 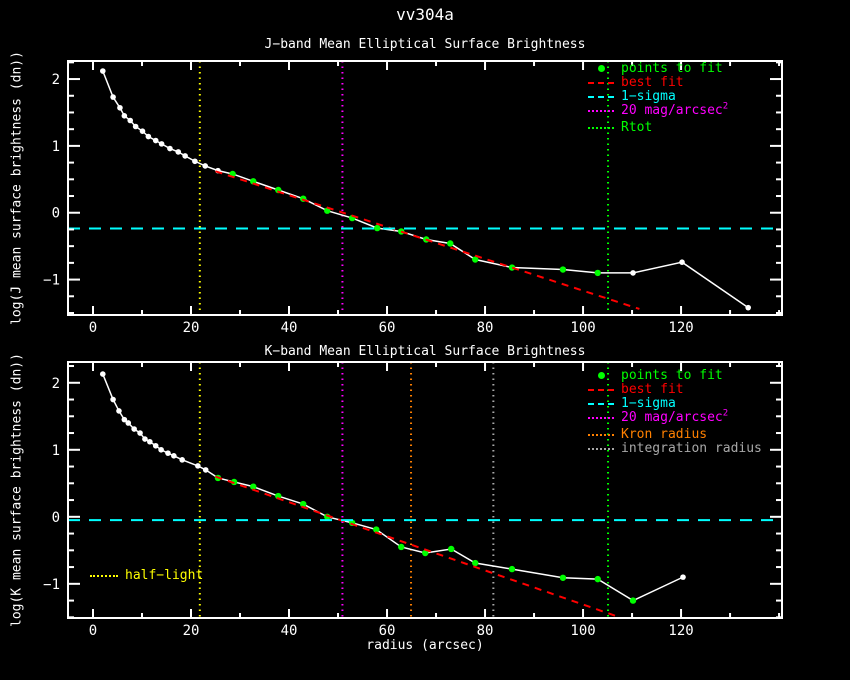 What do you see at coordinates (289, 631) in the screenshot?
I see `x-tick-label: 40` at bounding box center [289, 631].